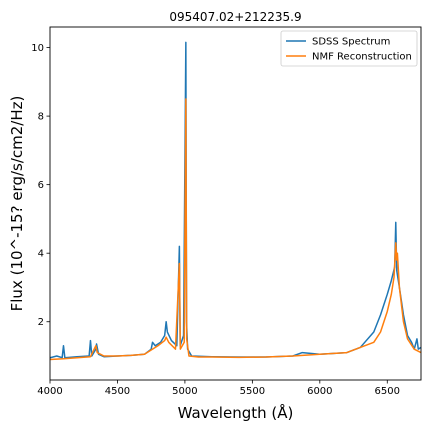 This screenshot has height=432, width=432. Describe the element at coordinates (252, 391) in the screenshot. I see `x-tick-label: 5500` at that location.